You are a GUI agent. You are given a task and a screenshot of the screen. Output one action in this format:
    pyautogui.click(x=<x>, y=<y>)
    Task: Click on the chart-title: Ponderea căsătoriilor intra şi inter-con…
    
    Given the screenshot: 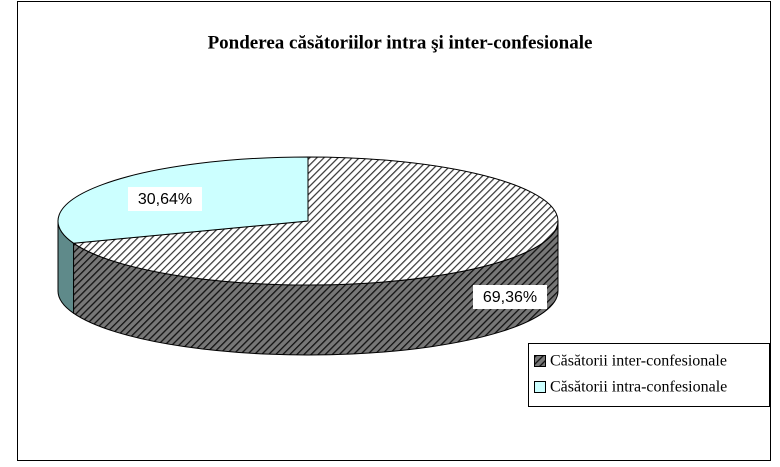 What is the action you would take?
    pyautogui.click(x=400, y=42)
    